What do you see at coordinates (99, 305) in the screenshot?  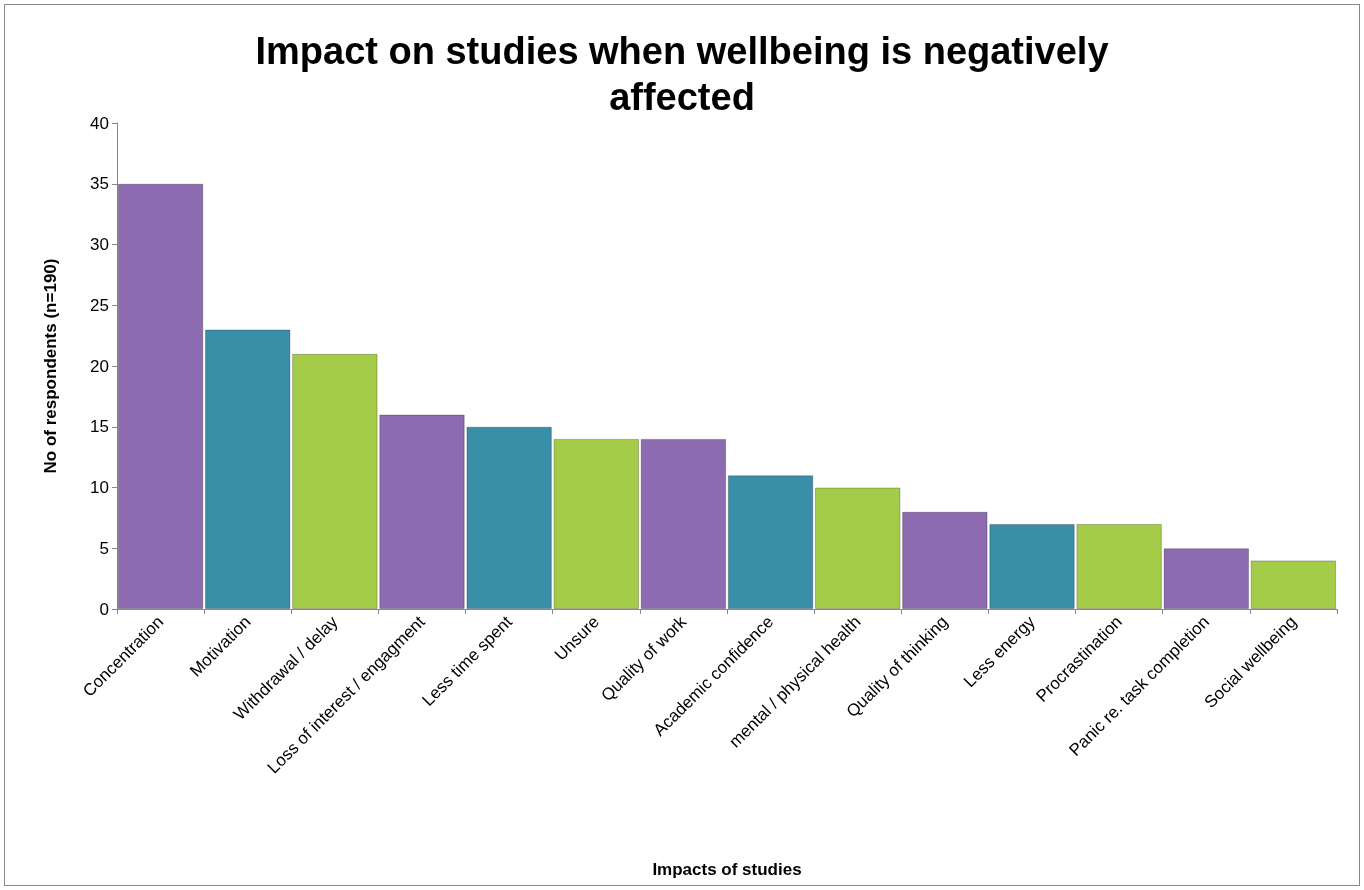 I see `y-tick-label: 25` at bounding box center [99, 305].